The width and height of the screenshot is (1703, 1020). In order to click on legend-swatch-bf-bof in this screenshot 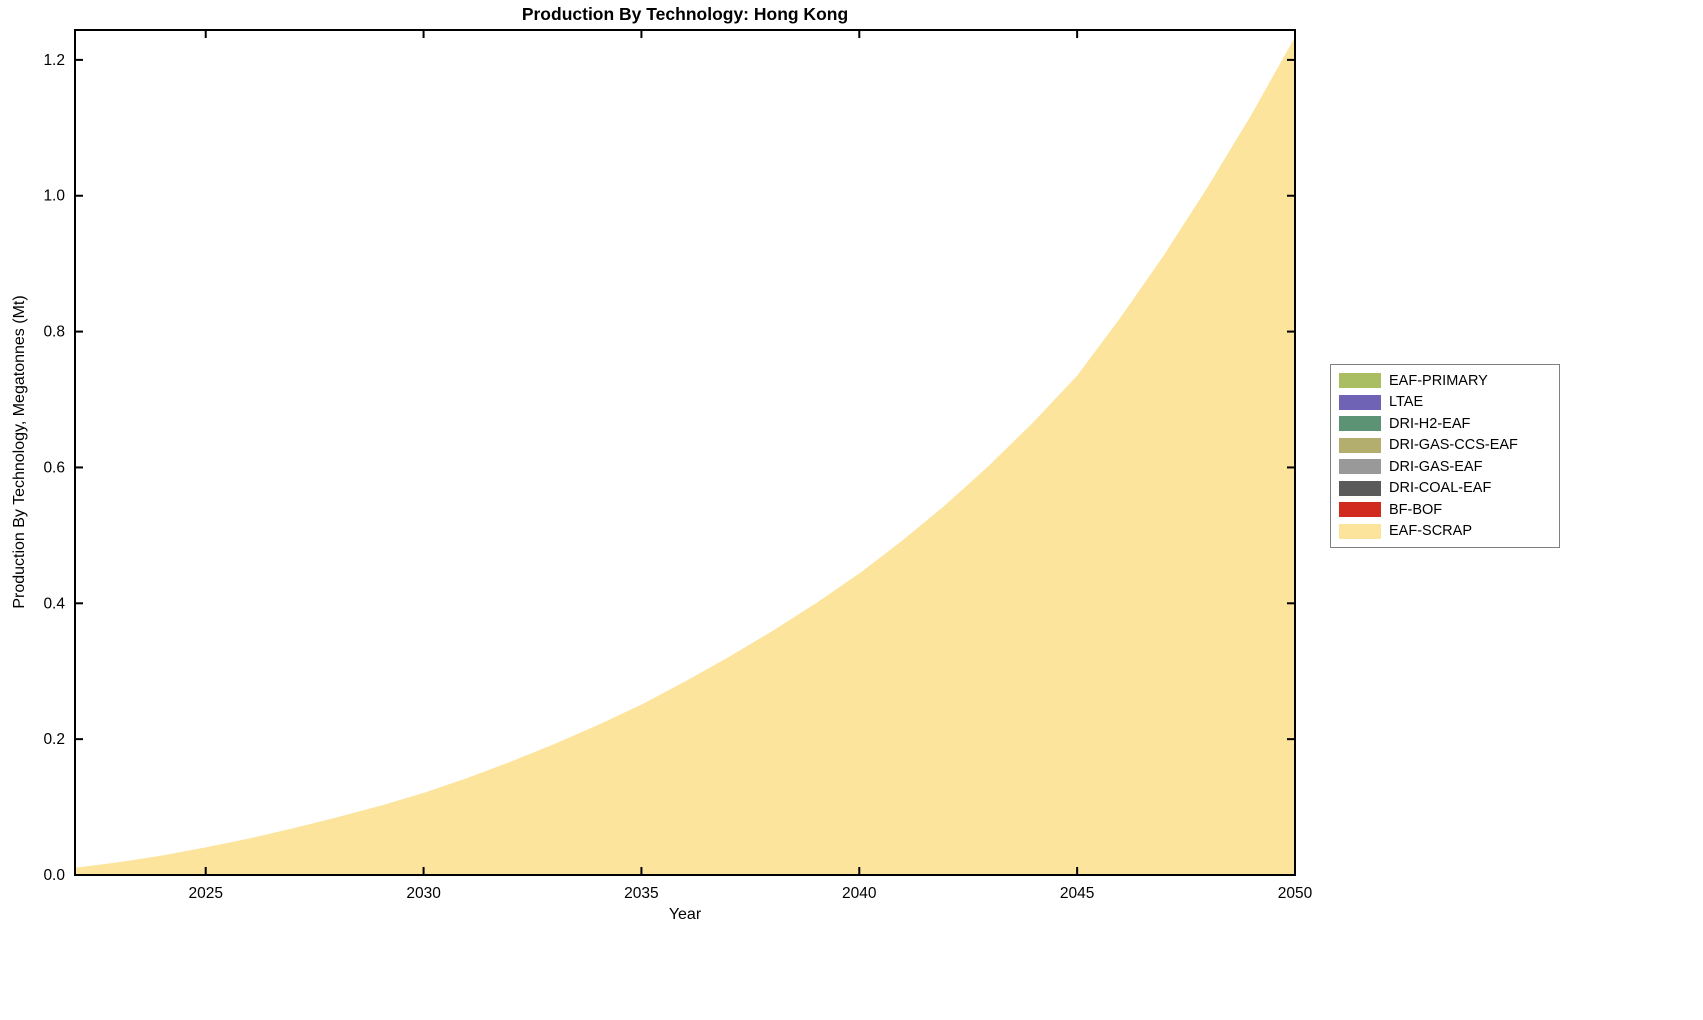, I will do `click(1360, 510)`.